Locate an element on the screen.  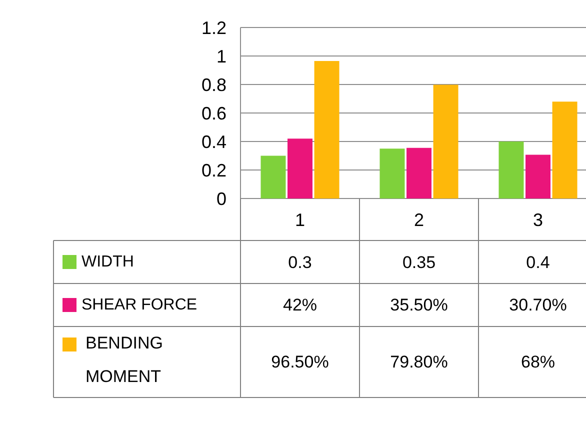
y-tick-label: 0.6 is located at coordinates (214, 114).